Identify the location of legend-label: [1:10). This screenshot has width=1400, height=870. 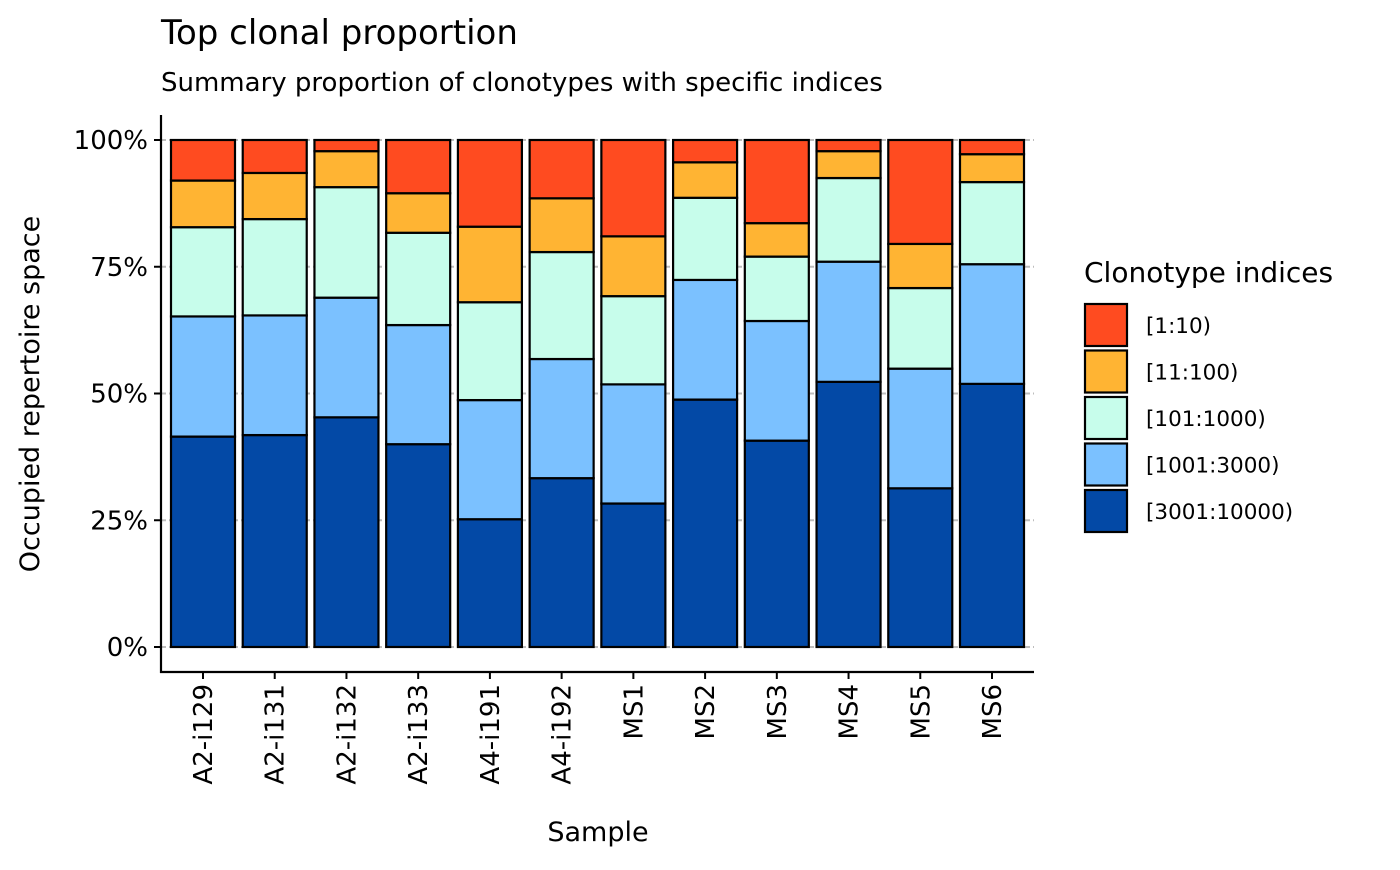
(1178, 326).